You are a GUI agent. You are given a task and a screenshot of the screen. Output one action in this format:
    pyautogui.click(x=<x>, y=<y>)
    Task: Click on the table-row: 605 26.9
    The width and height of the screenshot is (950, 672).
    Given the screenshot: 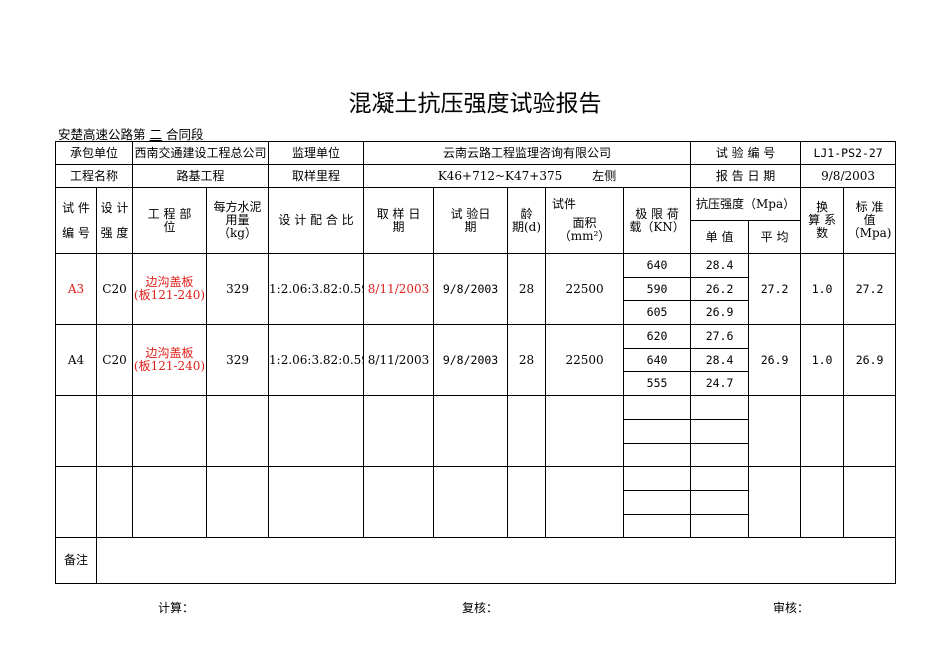 What is the action you would take?
    pyautogui.click(x=476, y=313)
    